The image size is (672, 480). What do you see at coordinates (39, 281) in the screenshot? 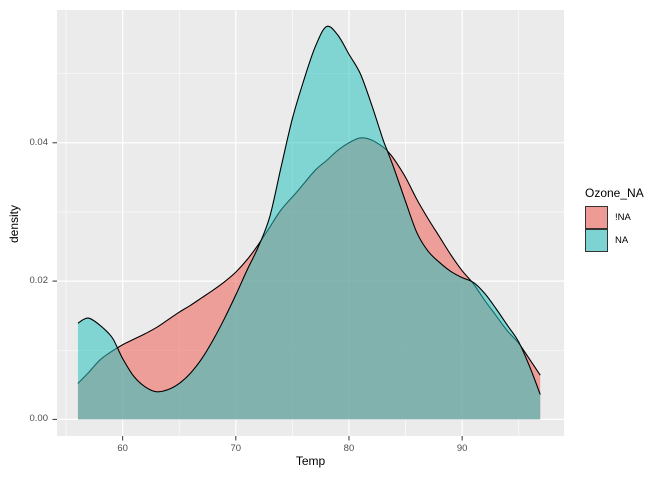
I see `y-tick-label: 0.02` at bounding box center [39, 281].